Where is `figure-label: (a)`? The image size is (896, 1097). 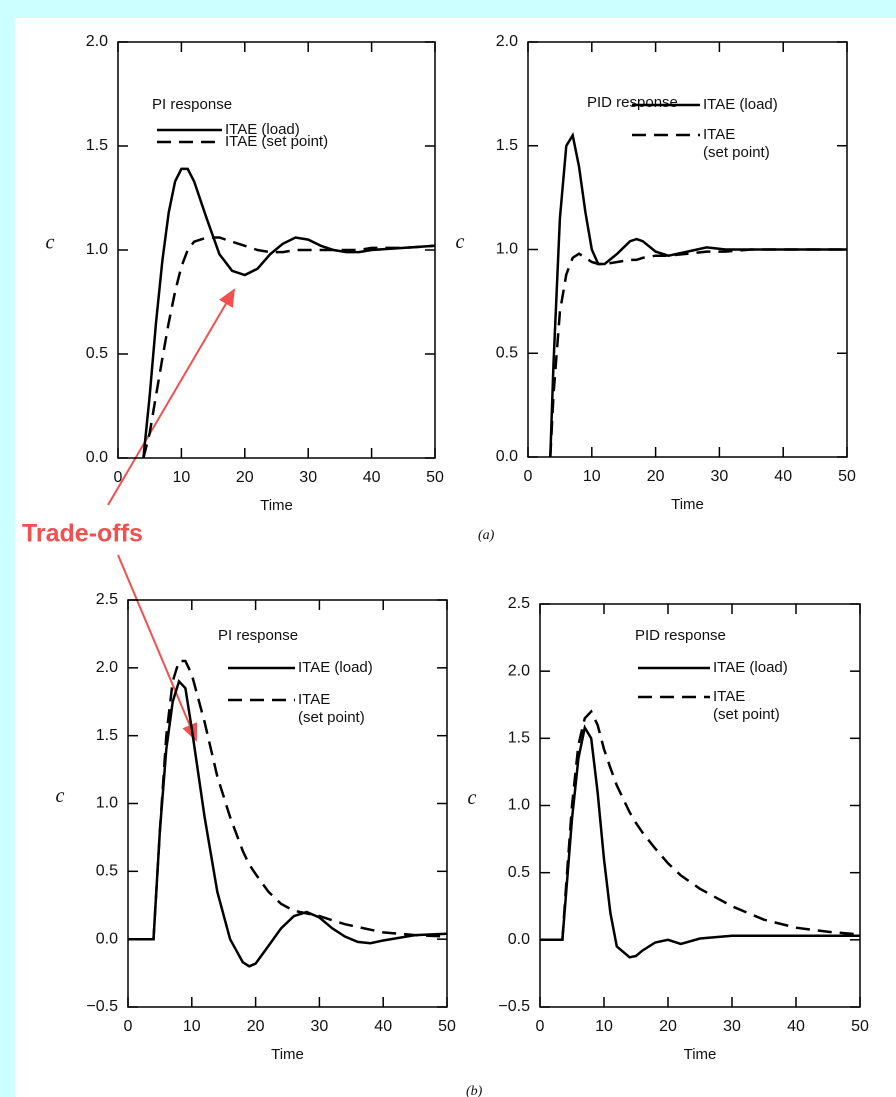
figure-label: (a) is located at coordinates (486, 535).